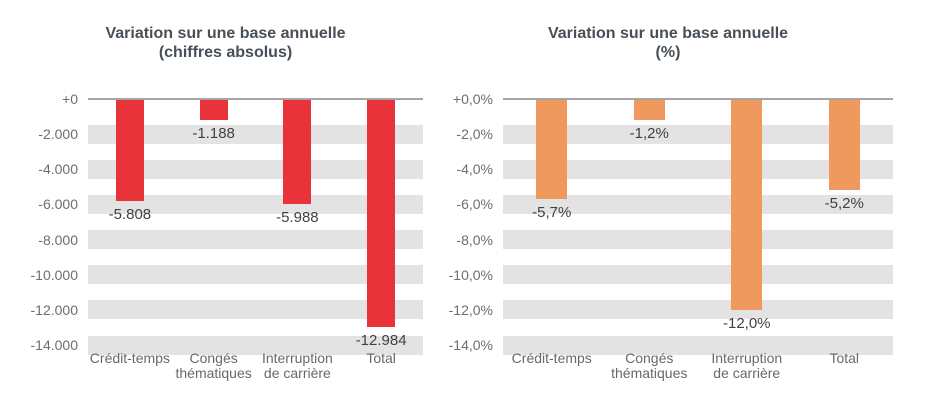  Describe the element at coordinates (649, 134) in the screenshot. I see `data-label-conges-thematiques: -1,2%` at that location.